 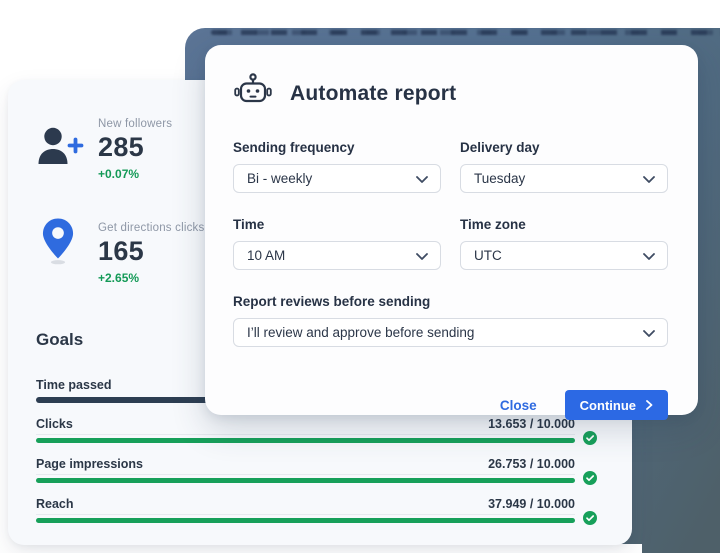 What do you see at coordinates (61, 149) in the screenshot?
I see `person-plus-icon` at bounding box center [61, 149].